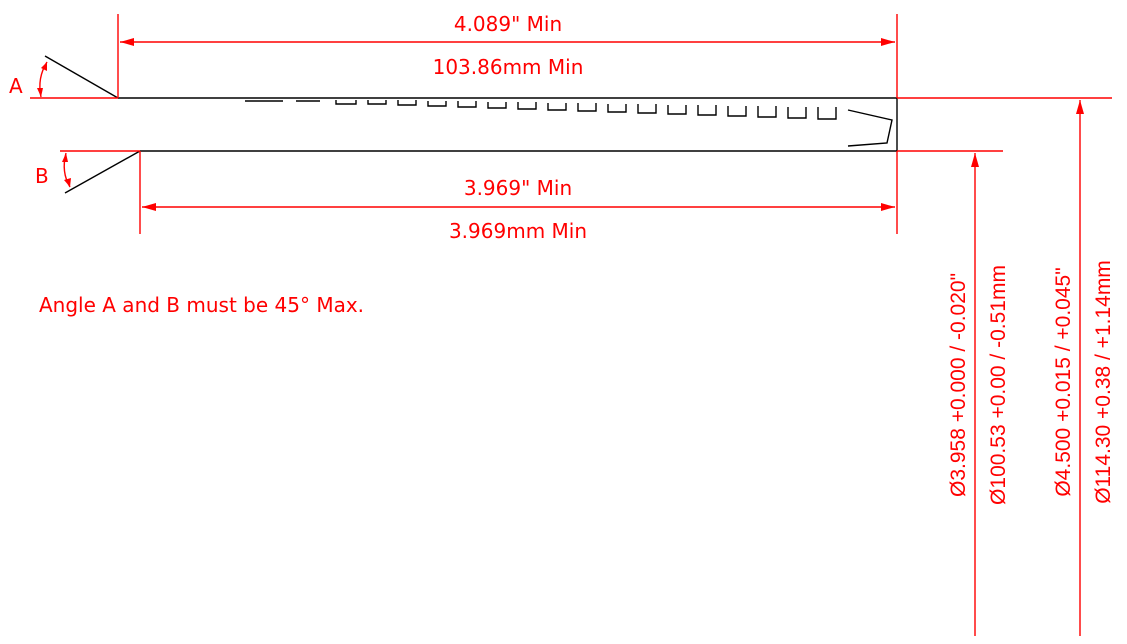 Image resolution: width=1127 pixels, height=644 pixels. I want to click on top-right-arrow, so click(888, 42).